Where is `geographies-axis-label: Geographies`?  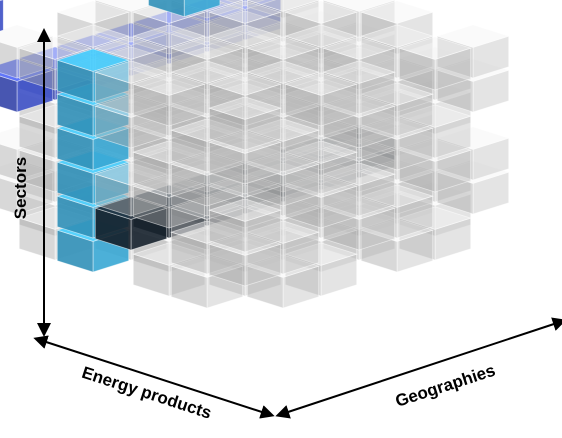
geographies-axis-label: Geographies is located at coordinates (445, 386).